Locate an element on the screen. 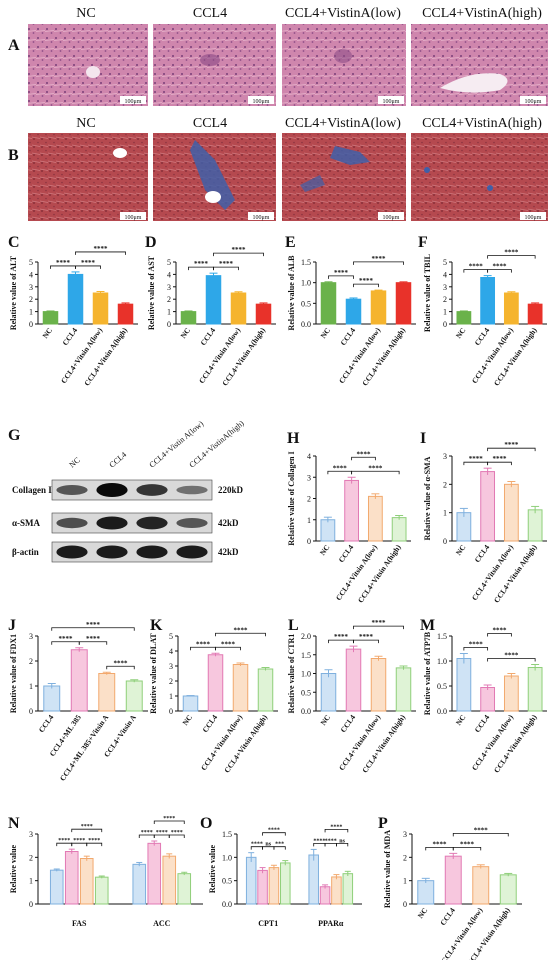  blot-protein-label: Collagen I is located at coordinates (32, 490).